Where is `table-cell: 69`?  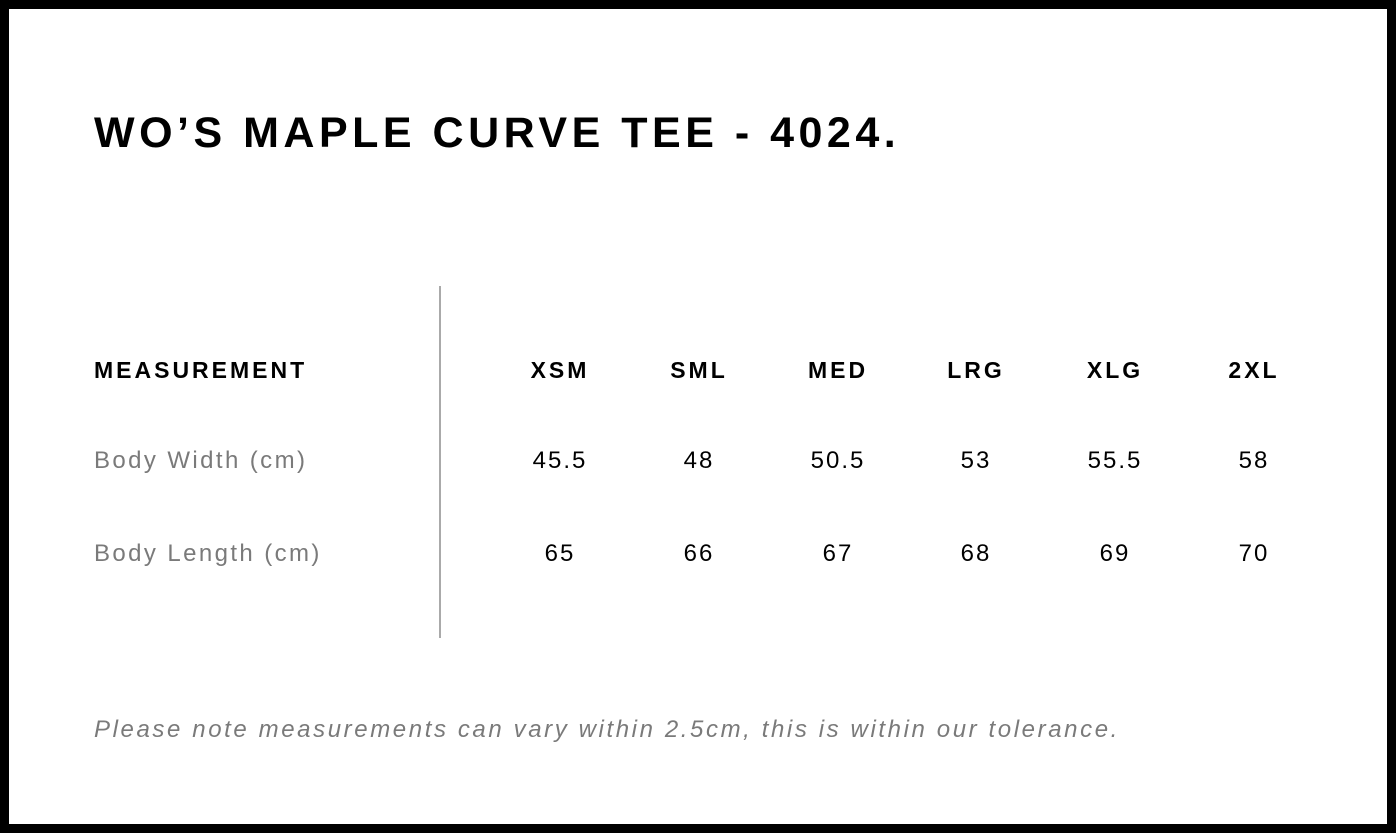 table-cell: 69 is located at coordinates (1115, 553).